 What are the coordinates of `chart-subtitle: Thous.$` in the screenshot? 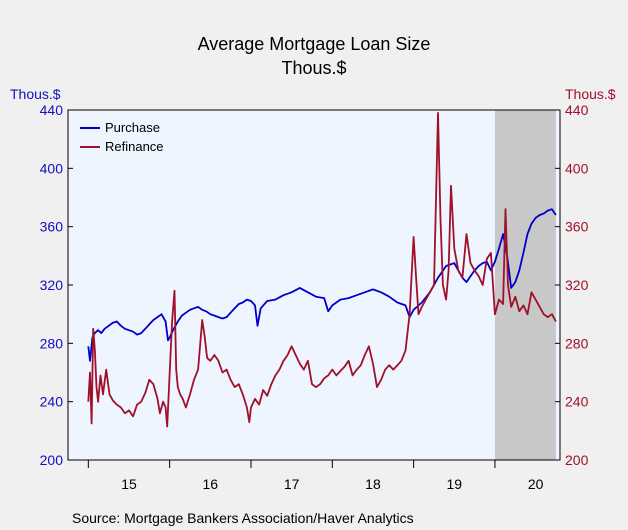 It's located at (313, 68).